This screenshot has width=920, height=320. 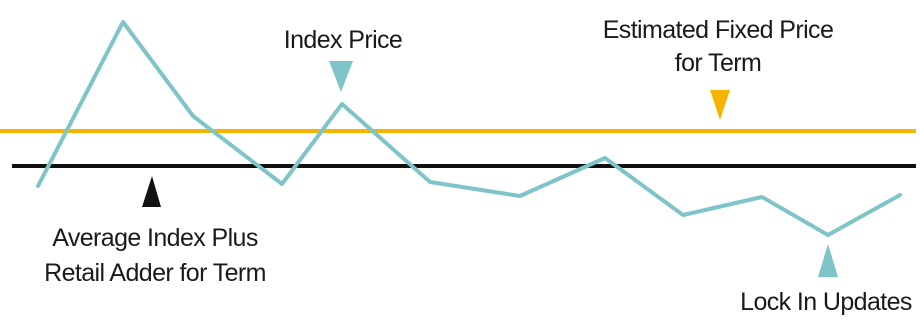 What do you see at coordinates (155, 273) in the screenshot?
I see `average-index-label-line2: Retail Adder for Term` at bounding box center [155, 273].